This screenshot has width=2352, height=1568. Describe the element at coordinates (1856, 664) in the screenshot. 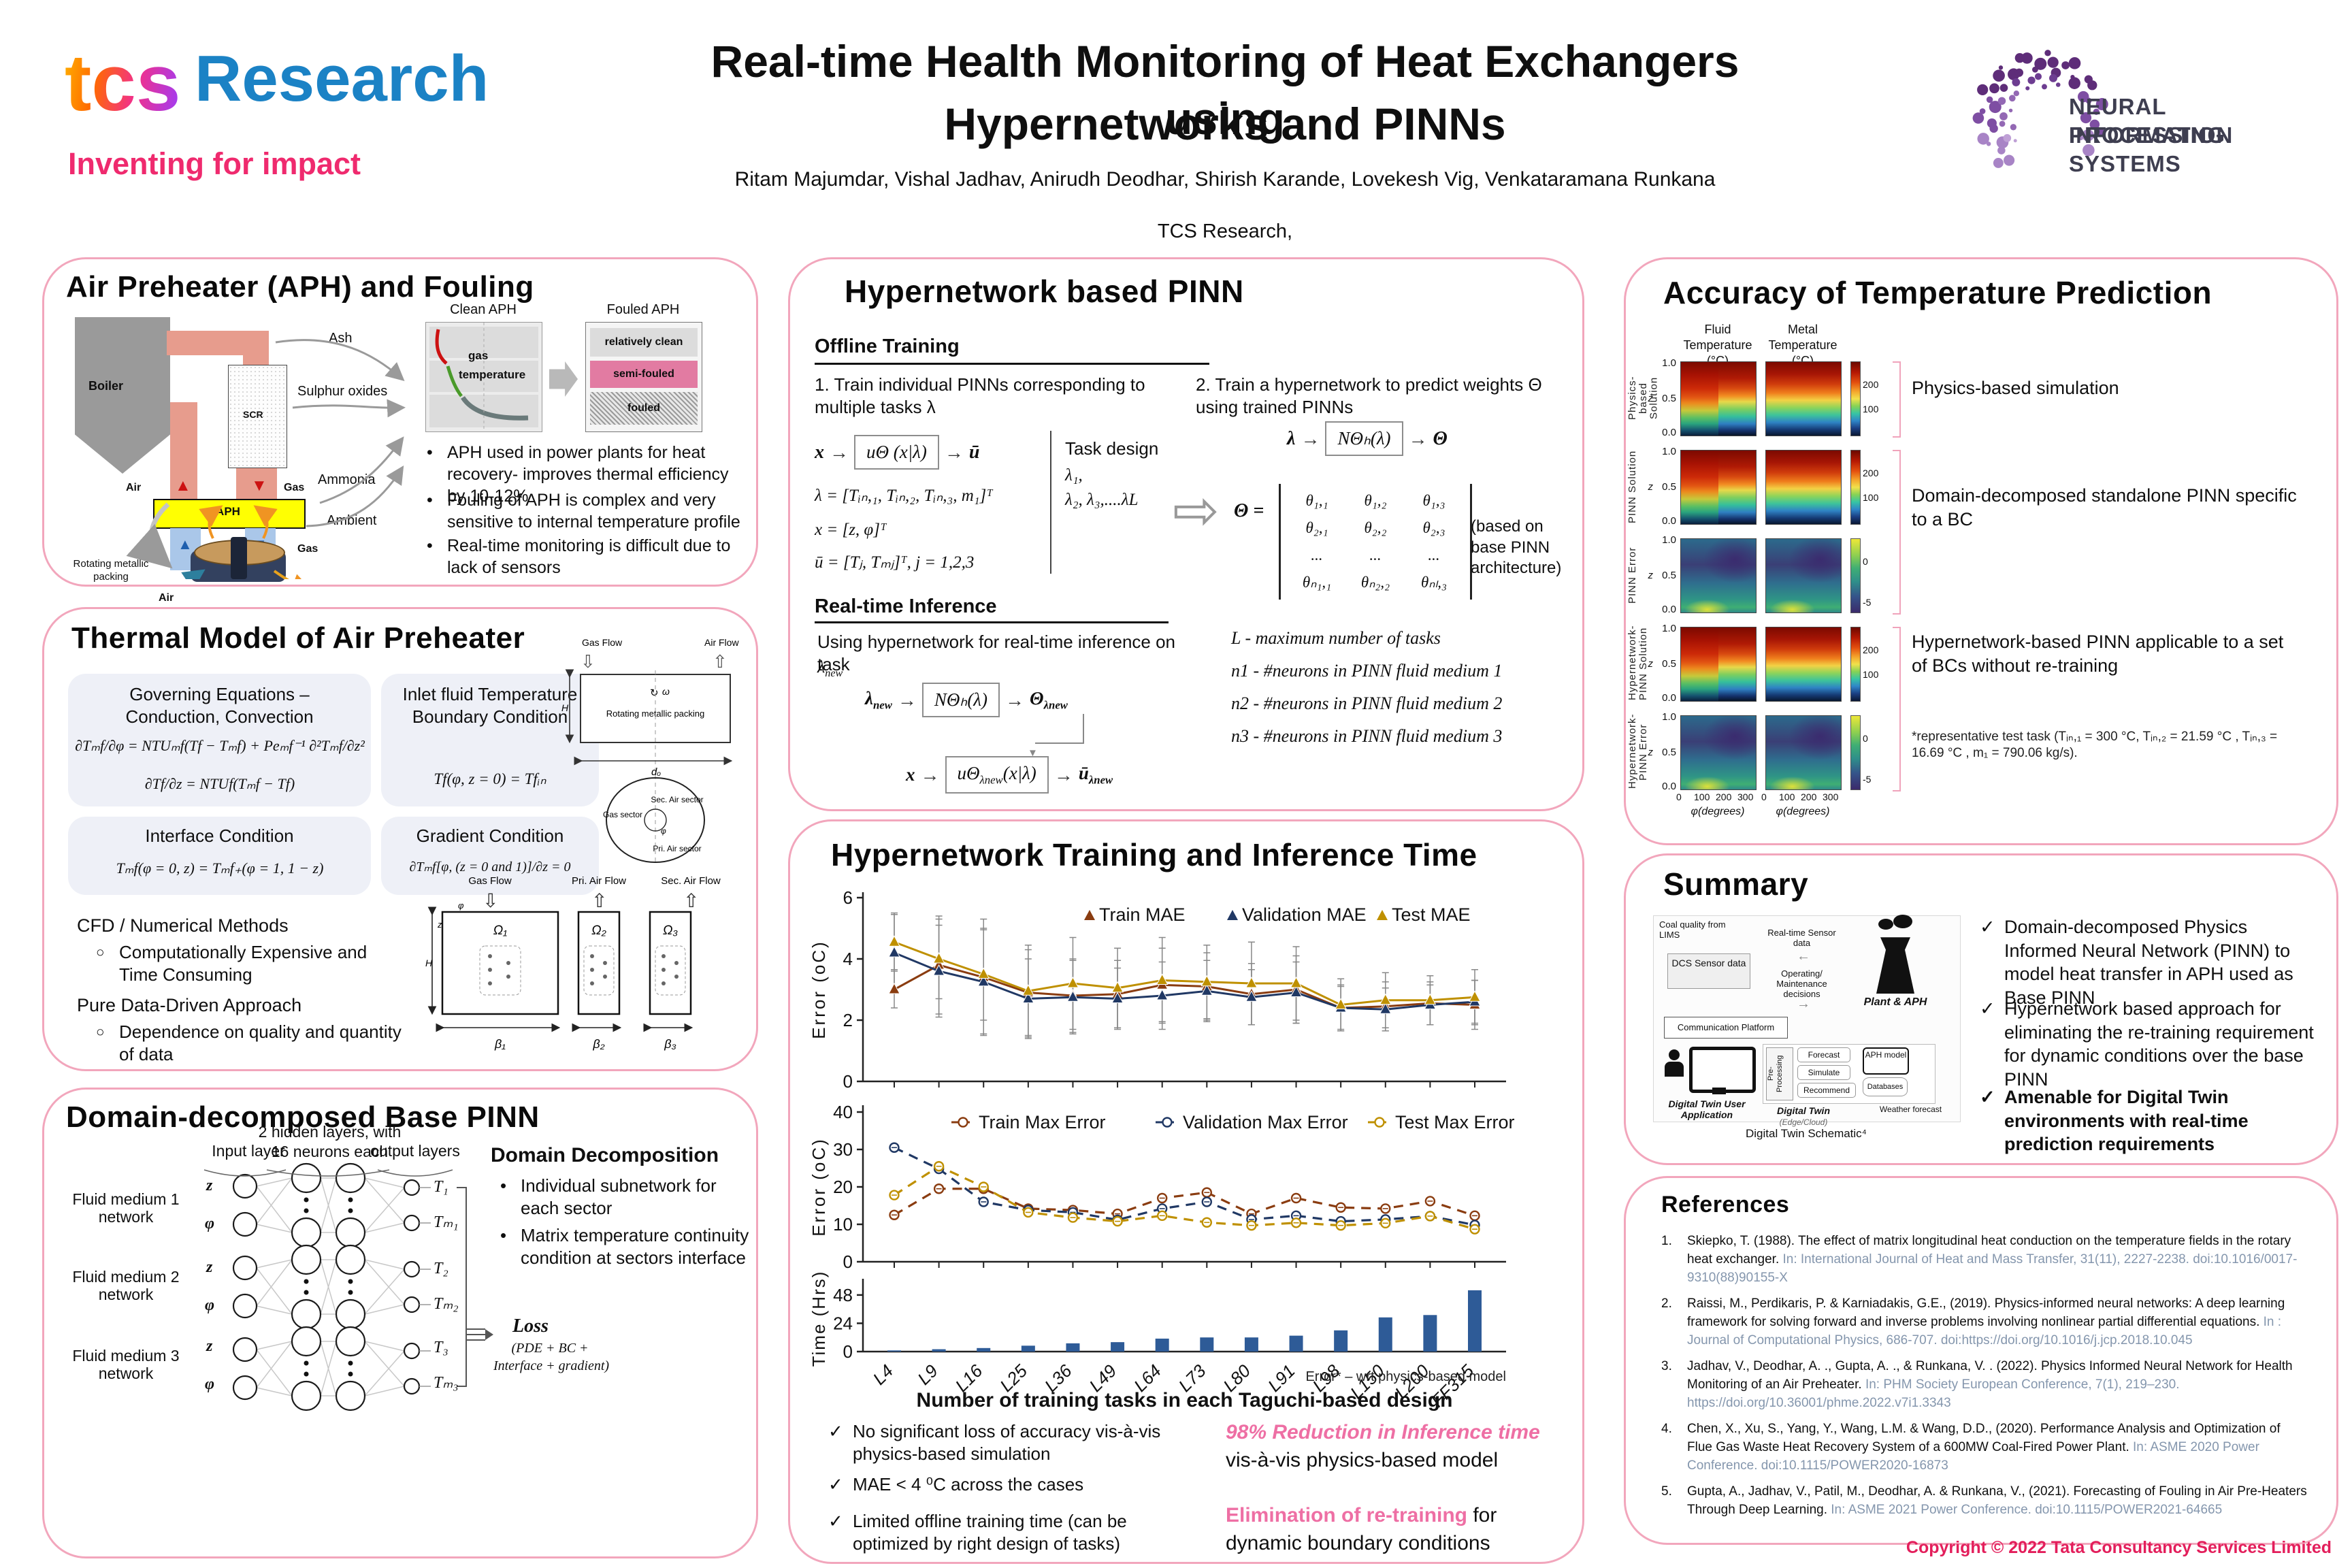

I see `colorbar` at that location.